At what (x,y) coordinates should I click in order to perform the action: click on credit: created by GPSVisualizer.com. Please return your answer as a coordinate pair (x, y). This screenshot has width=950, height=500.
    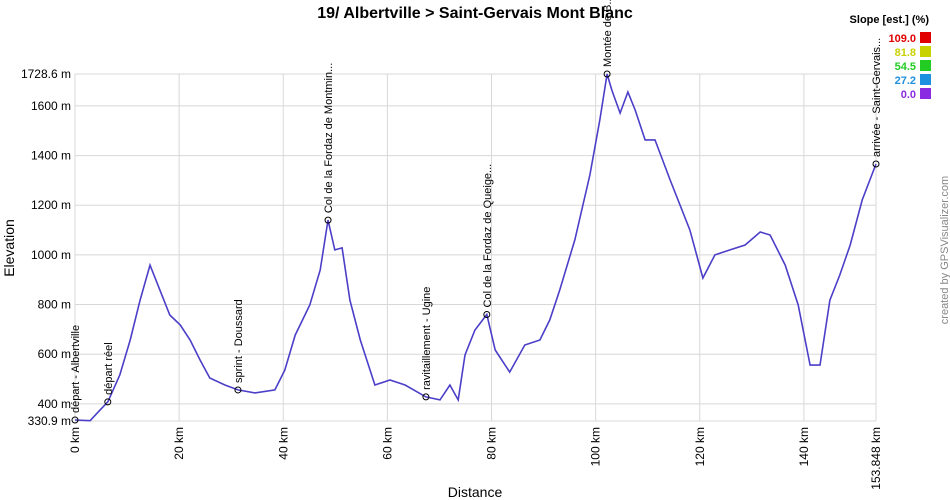
    Looking at the image, I should click on (944, 250).